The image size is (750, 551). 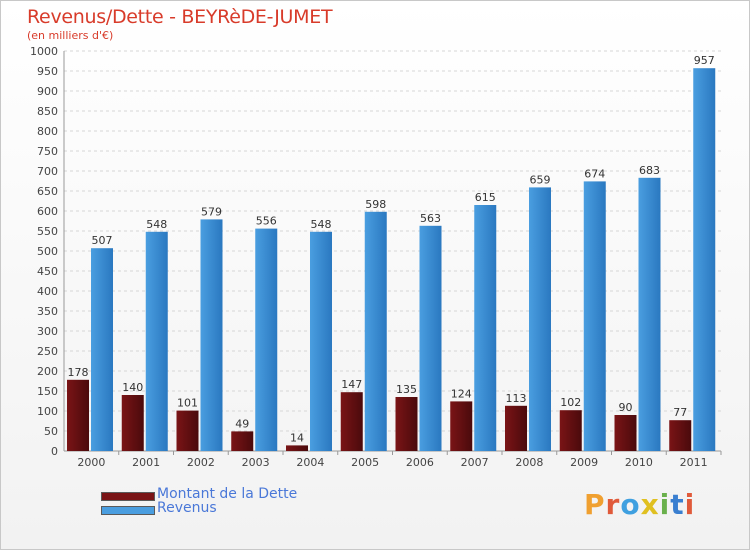 What do you see at coordinates (47, 151) in the screenshot?
I see `y-tick-label: 750` at bounding box center [47, 151].